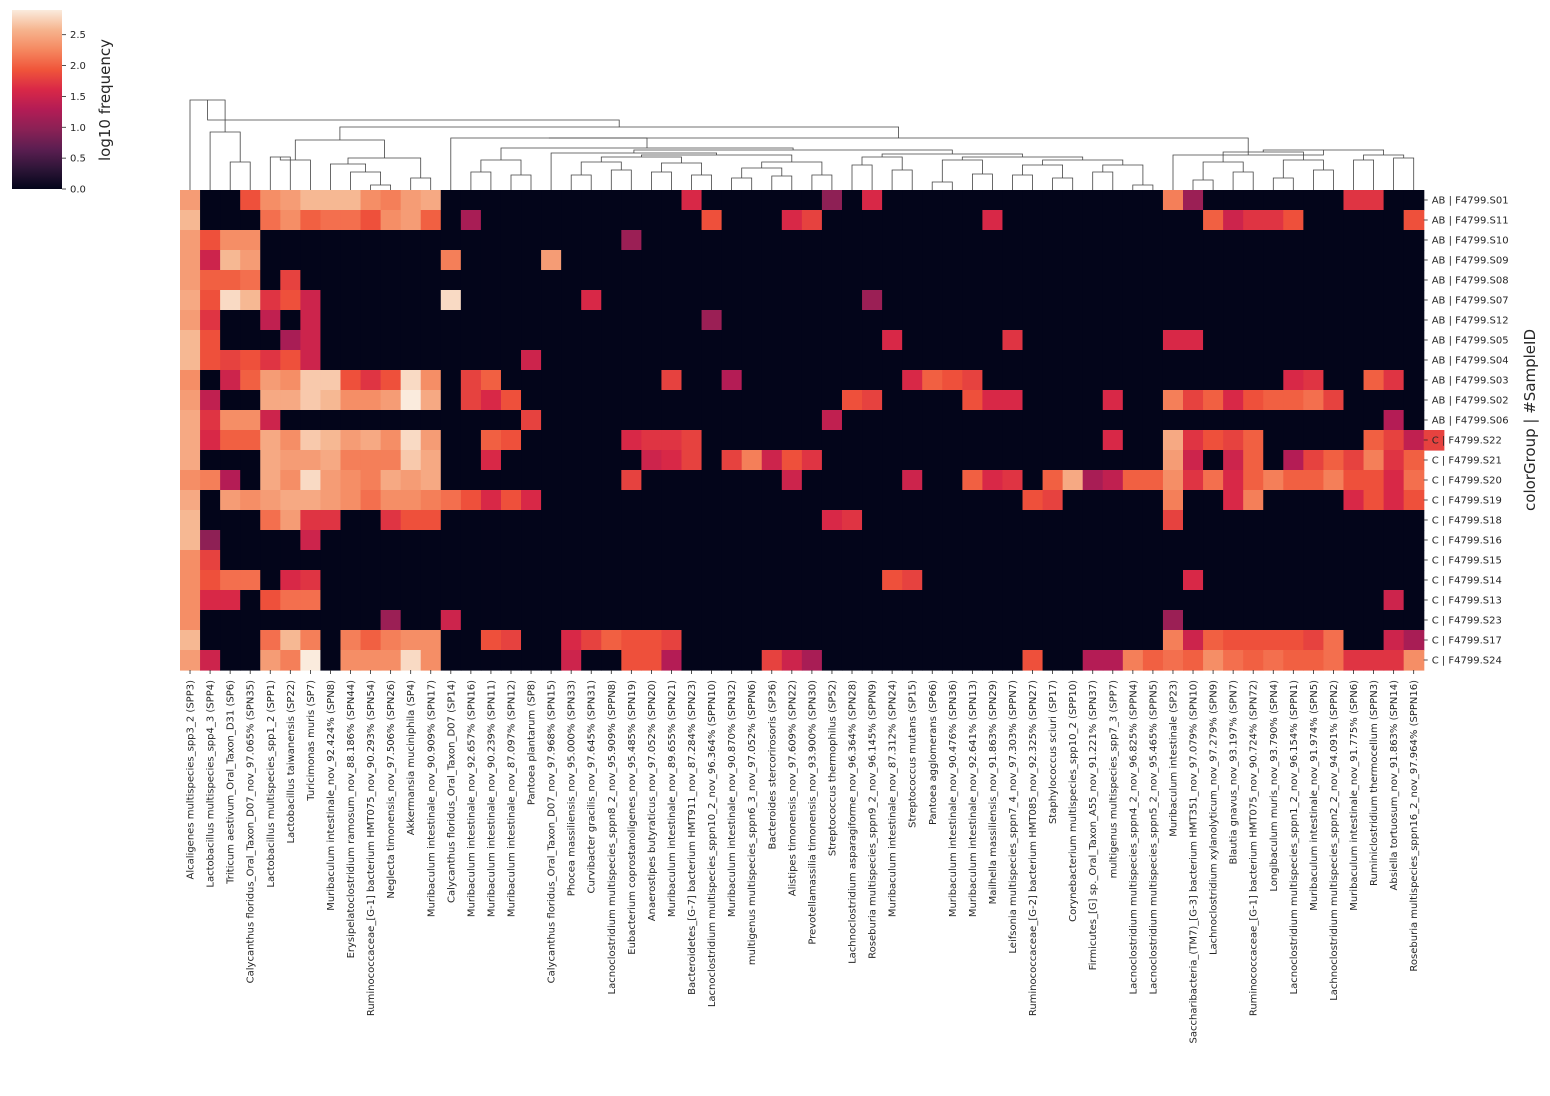 This screenshot has height=1096, width=1550. I want to click on y-axis-label: colorGroup | #SampleID, so click(1530, 420).